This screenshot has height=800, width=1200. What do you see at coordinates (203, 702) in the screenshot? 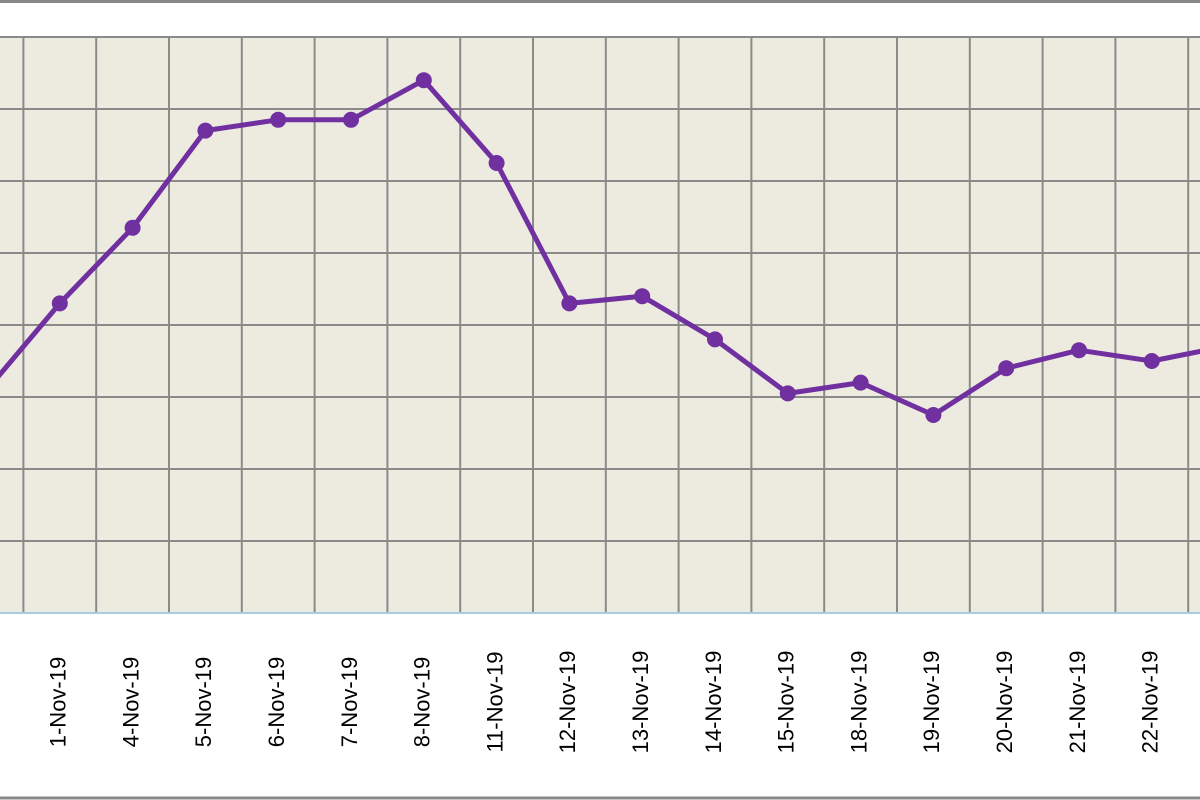
I see `x-tick-label: 5-Nov-19` at bounding box center [203, 702].